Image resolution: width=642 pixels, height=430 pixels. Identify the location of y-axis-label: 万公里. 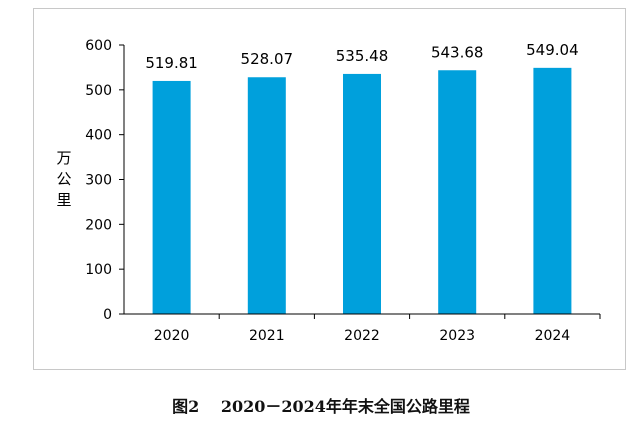
(63, 179).